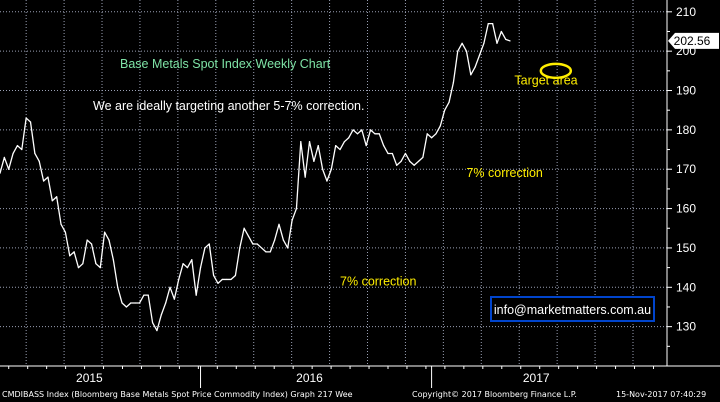 The image size is (720, 402). I want to click on watermark-box, so click(572, 309).